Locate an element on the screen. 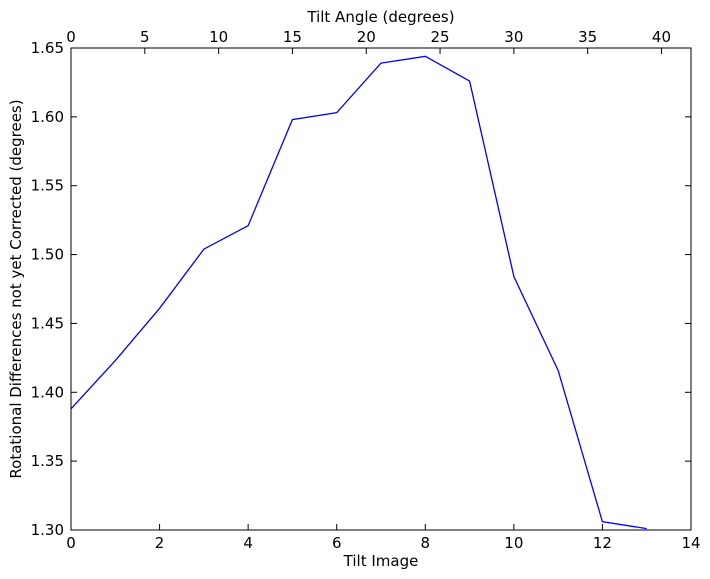 The height and width of the screenshot is (579, 710). x-tick-label: 0 is located at coordinates (71, 543).